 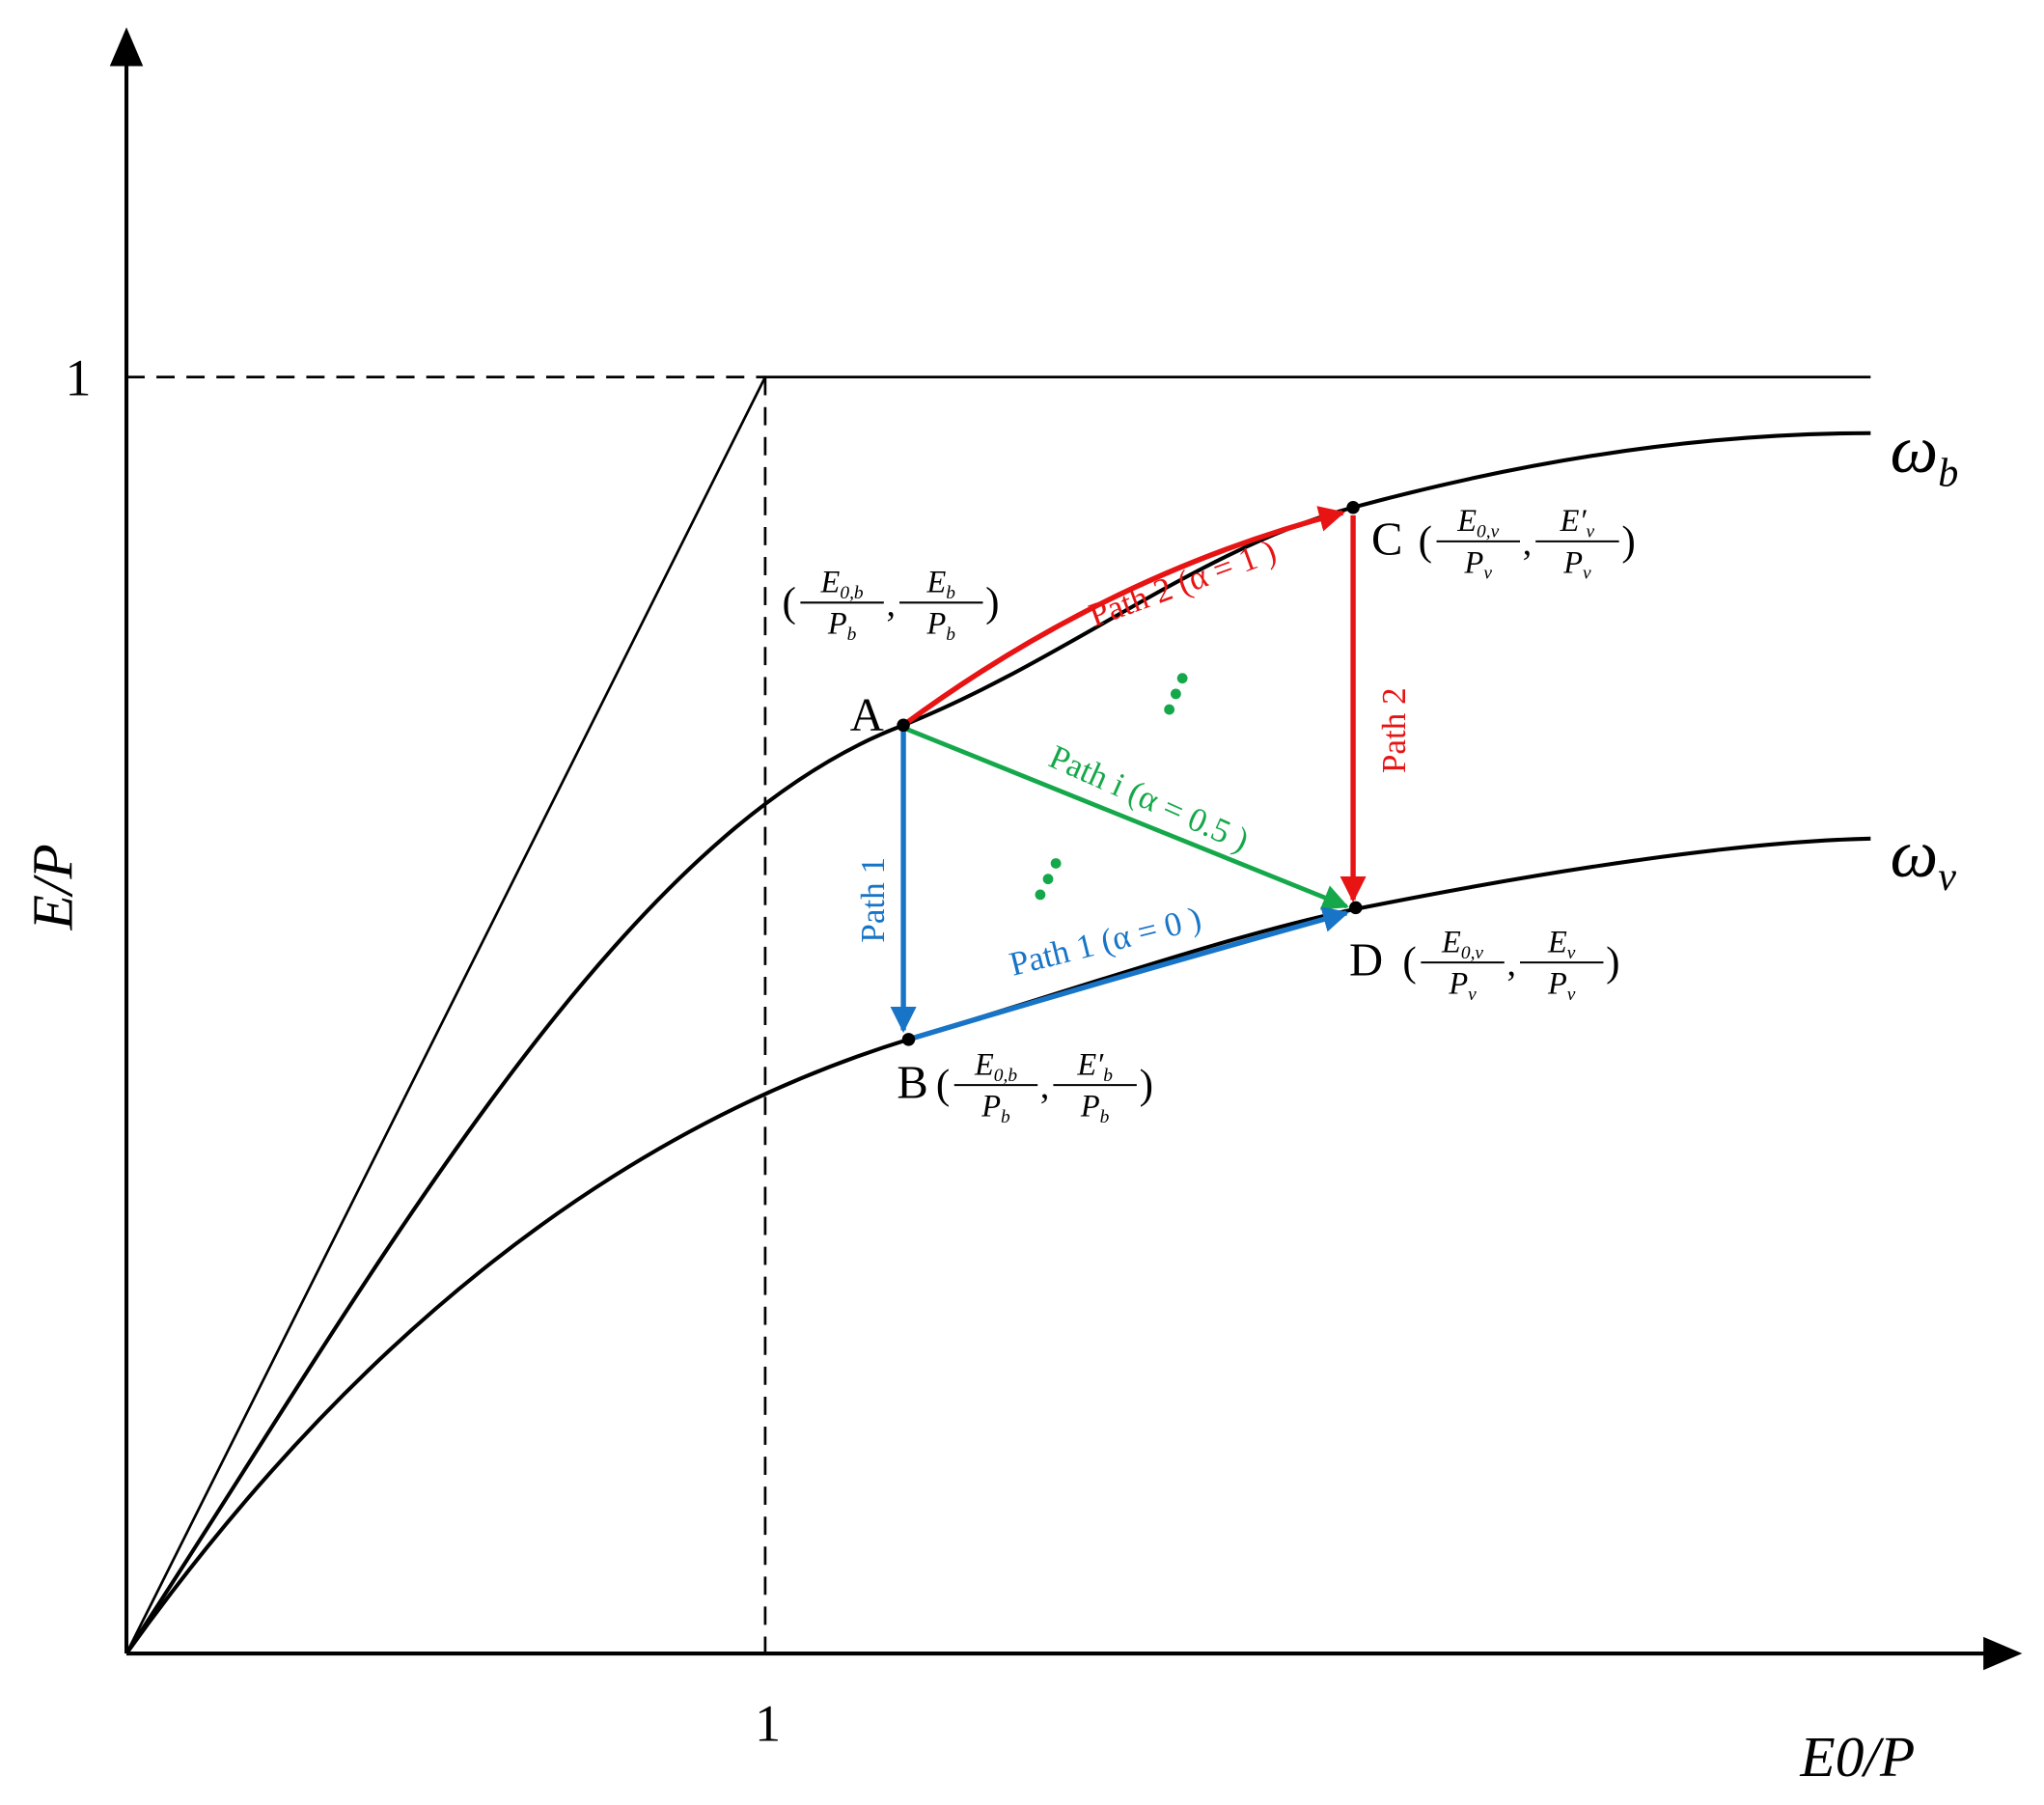 I want to click on symbol: E′b, so click(x=1094, y=1066).